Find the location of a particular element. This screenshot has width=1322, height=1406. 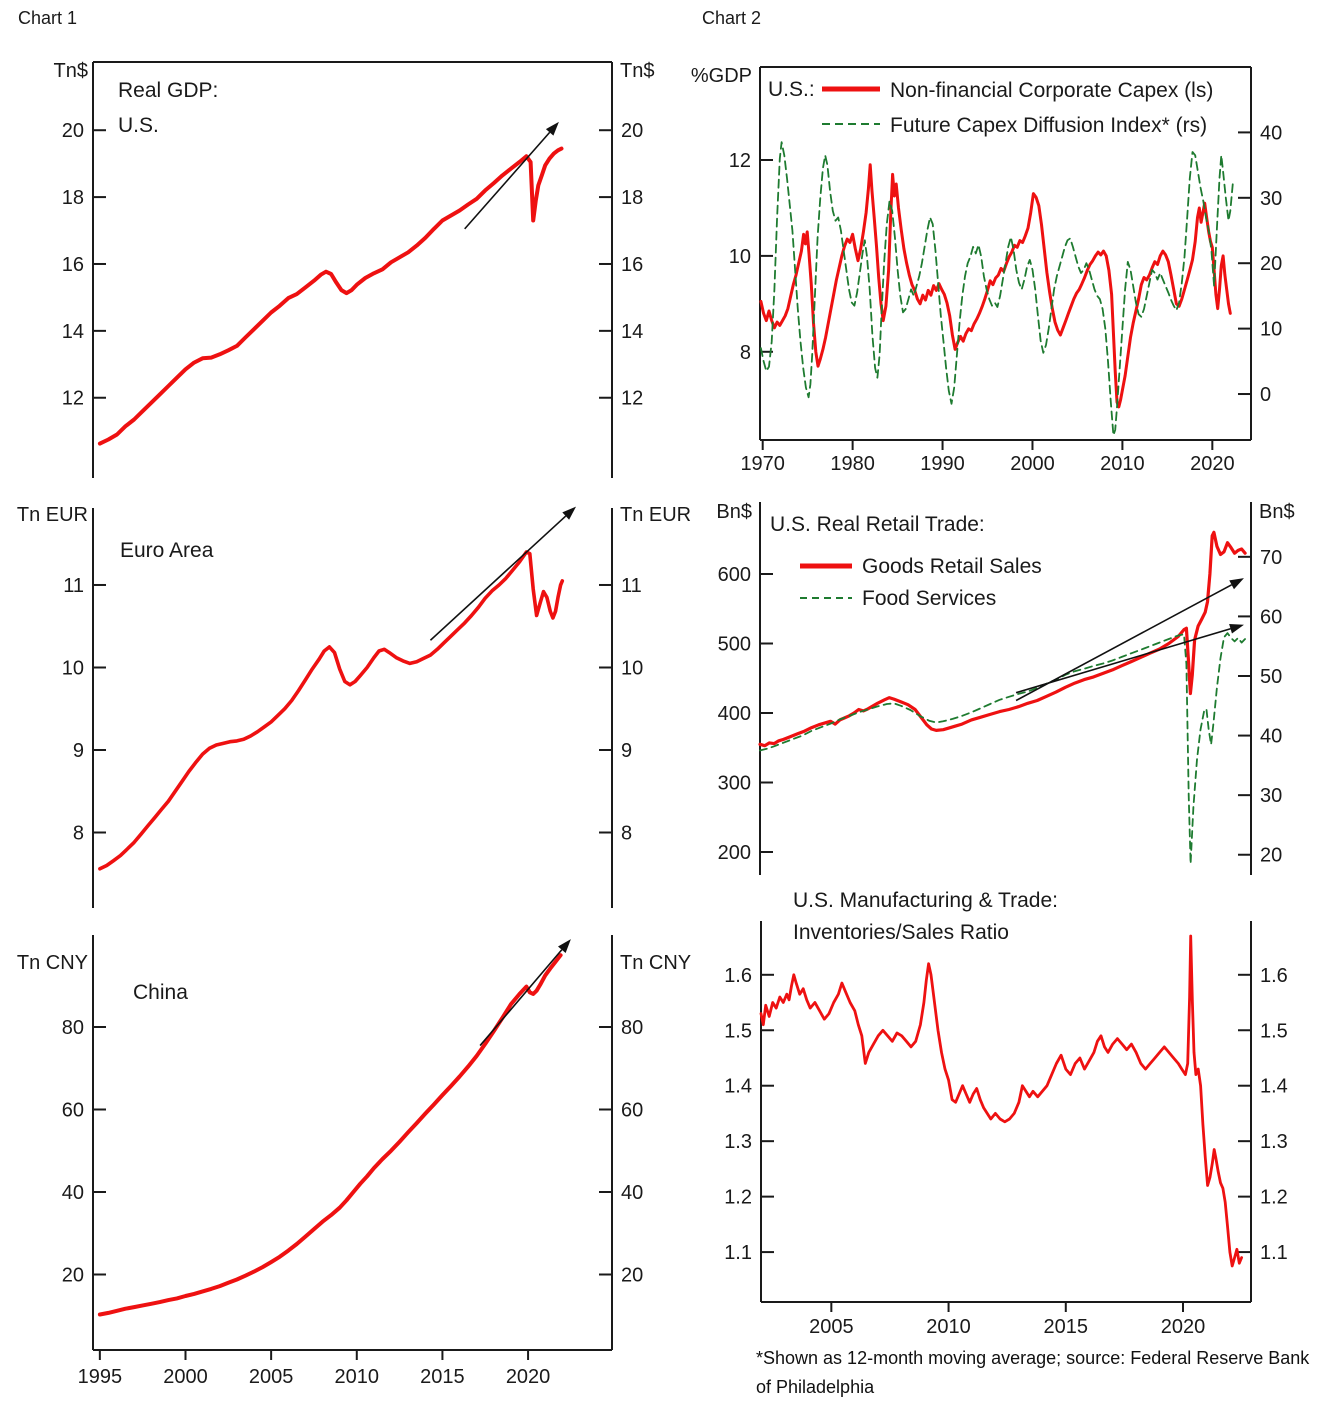

panel-title-inventories-line2: Inventories/Sales Ratio is located at coordinates (901, 932).